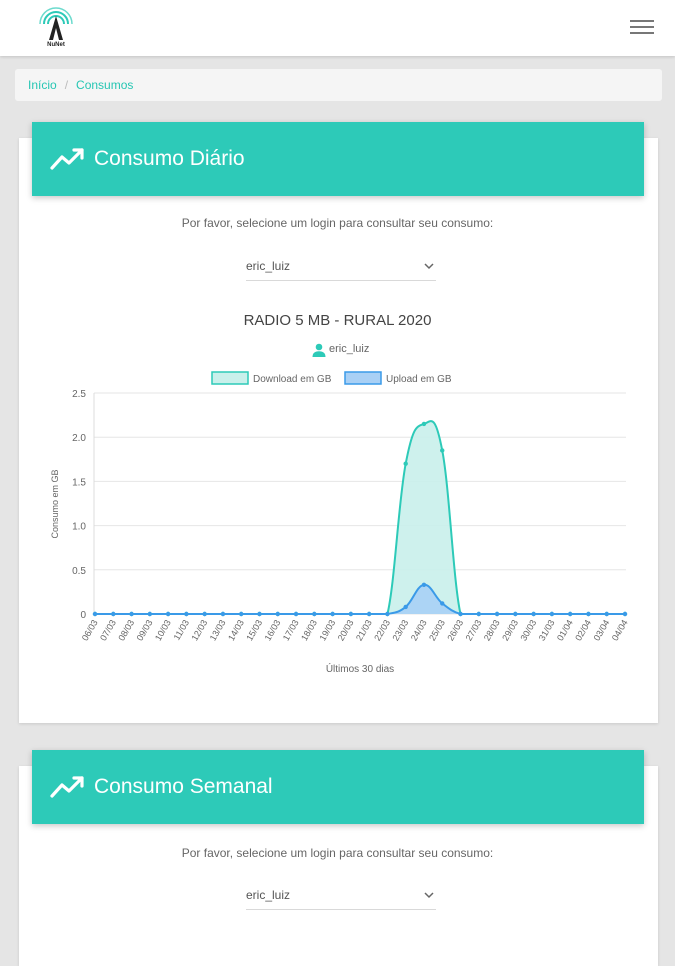 The height and width of the screenshot is (966, 675). What do you see at coordinates (105, 85) in the screenshot?
I see `breadcrumb-current-link: Consumos` at bounding box center [105, 85].